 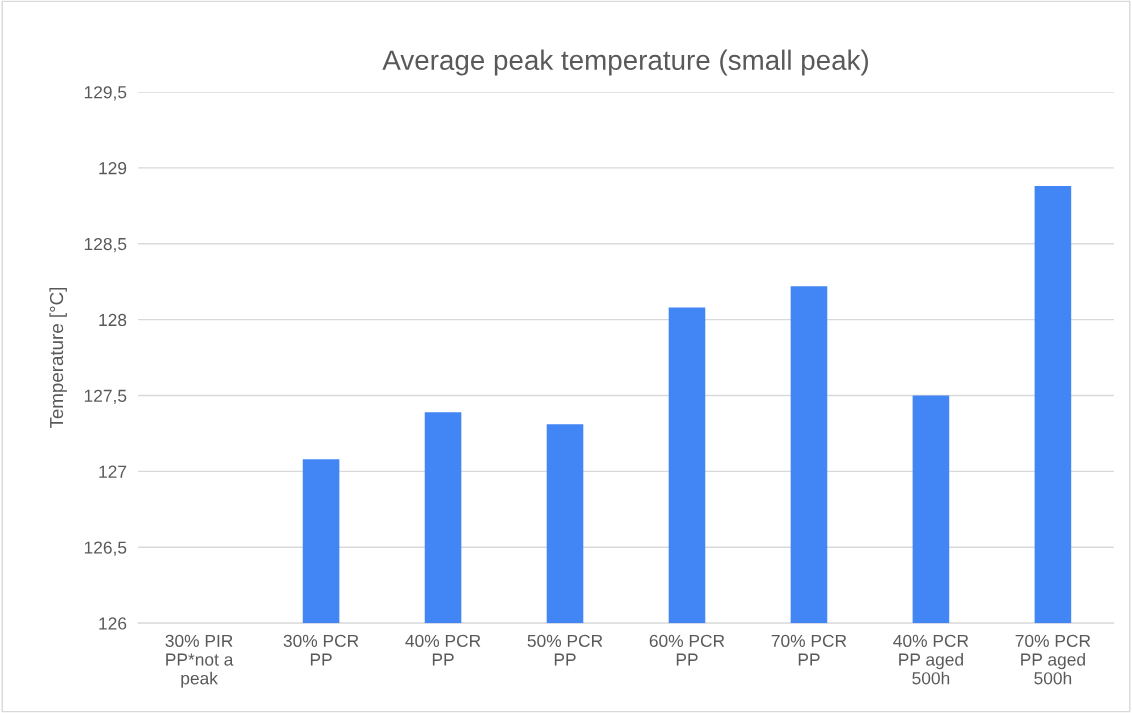 I want to click on y-tick-label: 126, so click(x=113, y=623).